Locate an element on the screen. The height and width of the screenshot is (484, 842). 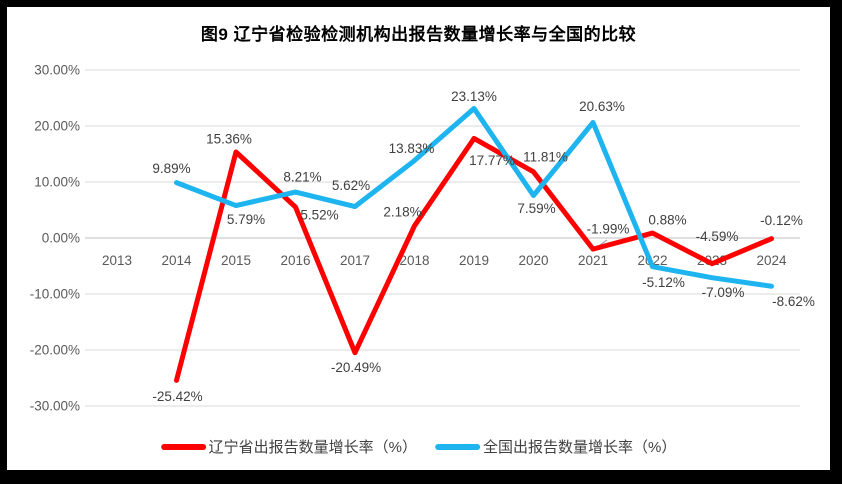
x-axis-tick-label: 2014 is located at coordinates (176, 260).